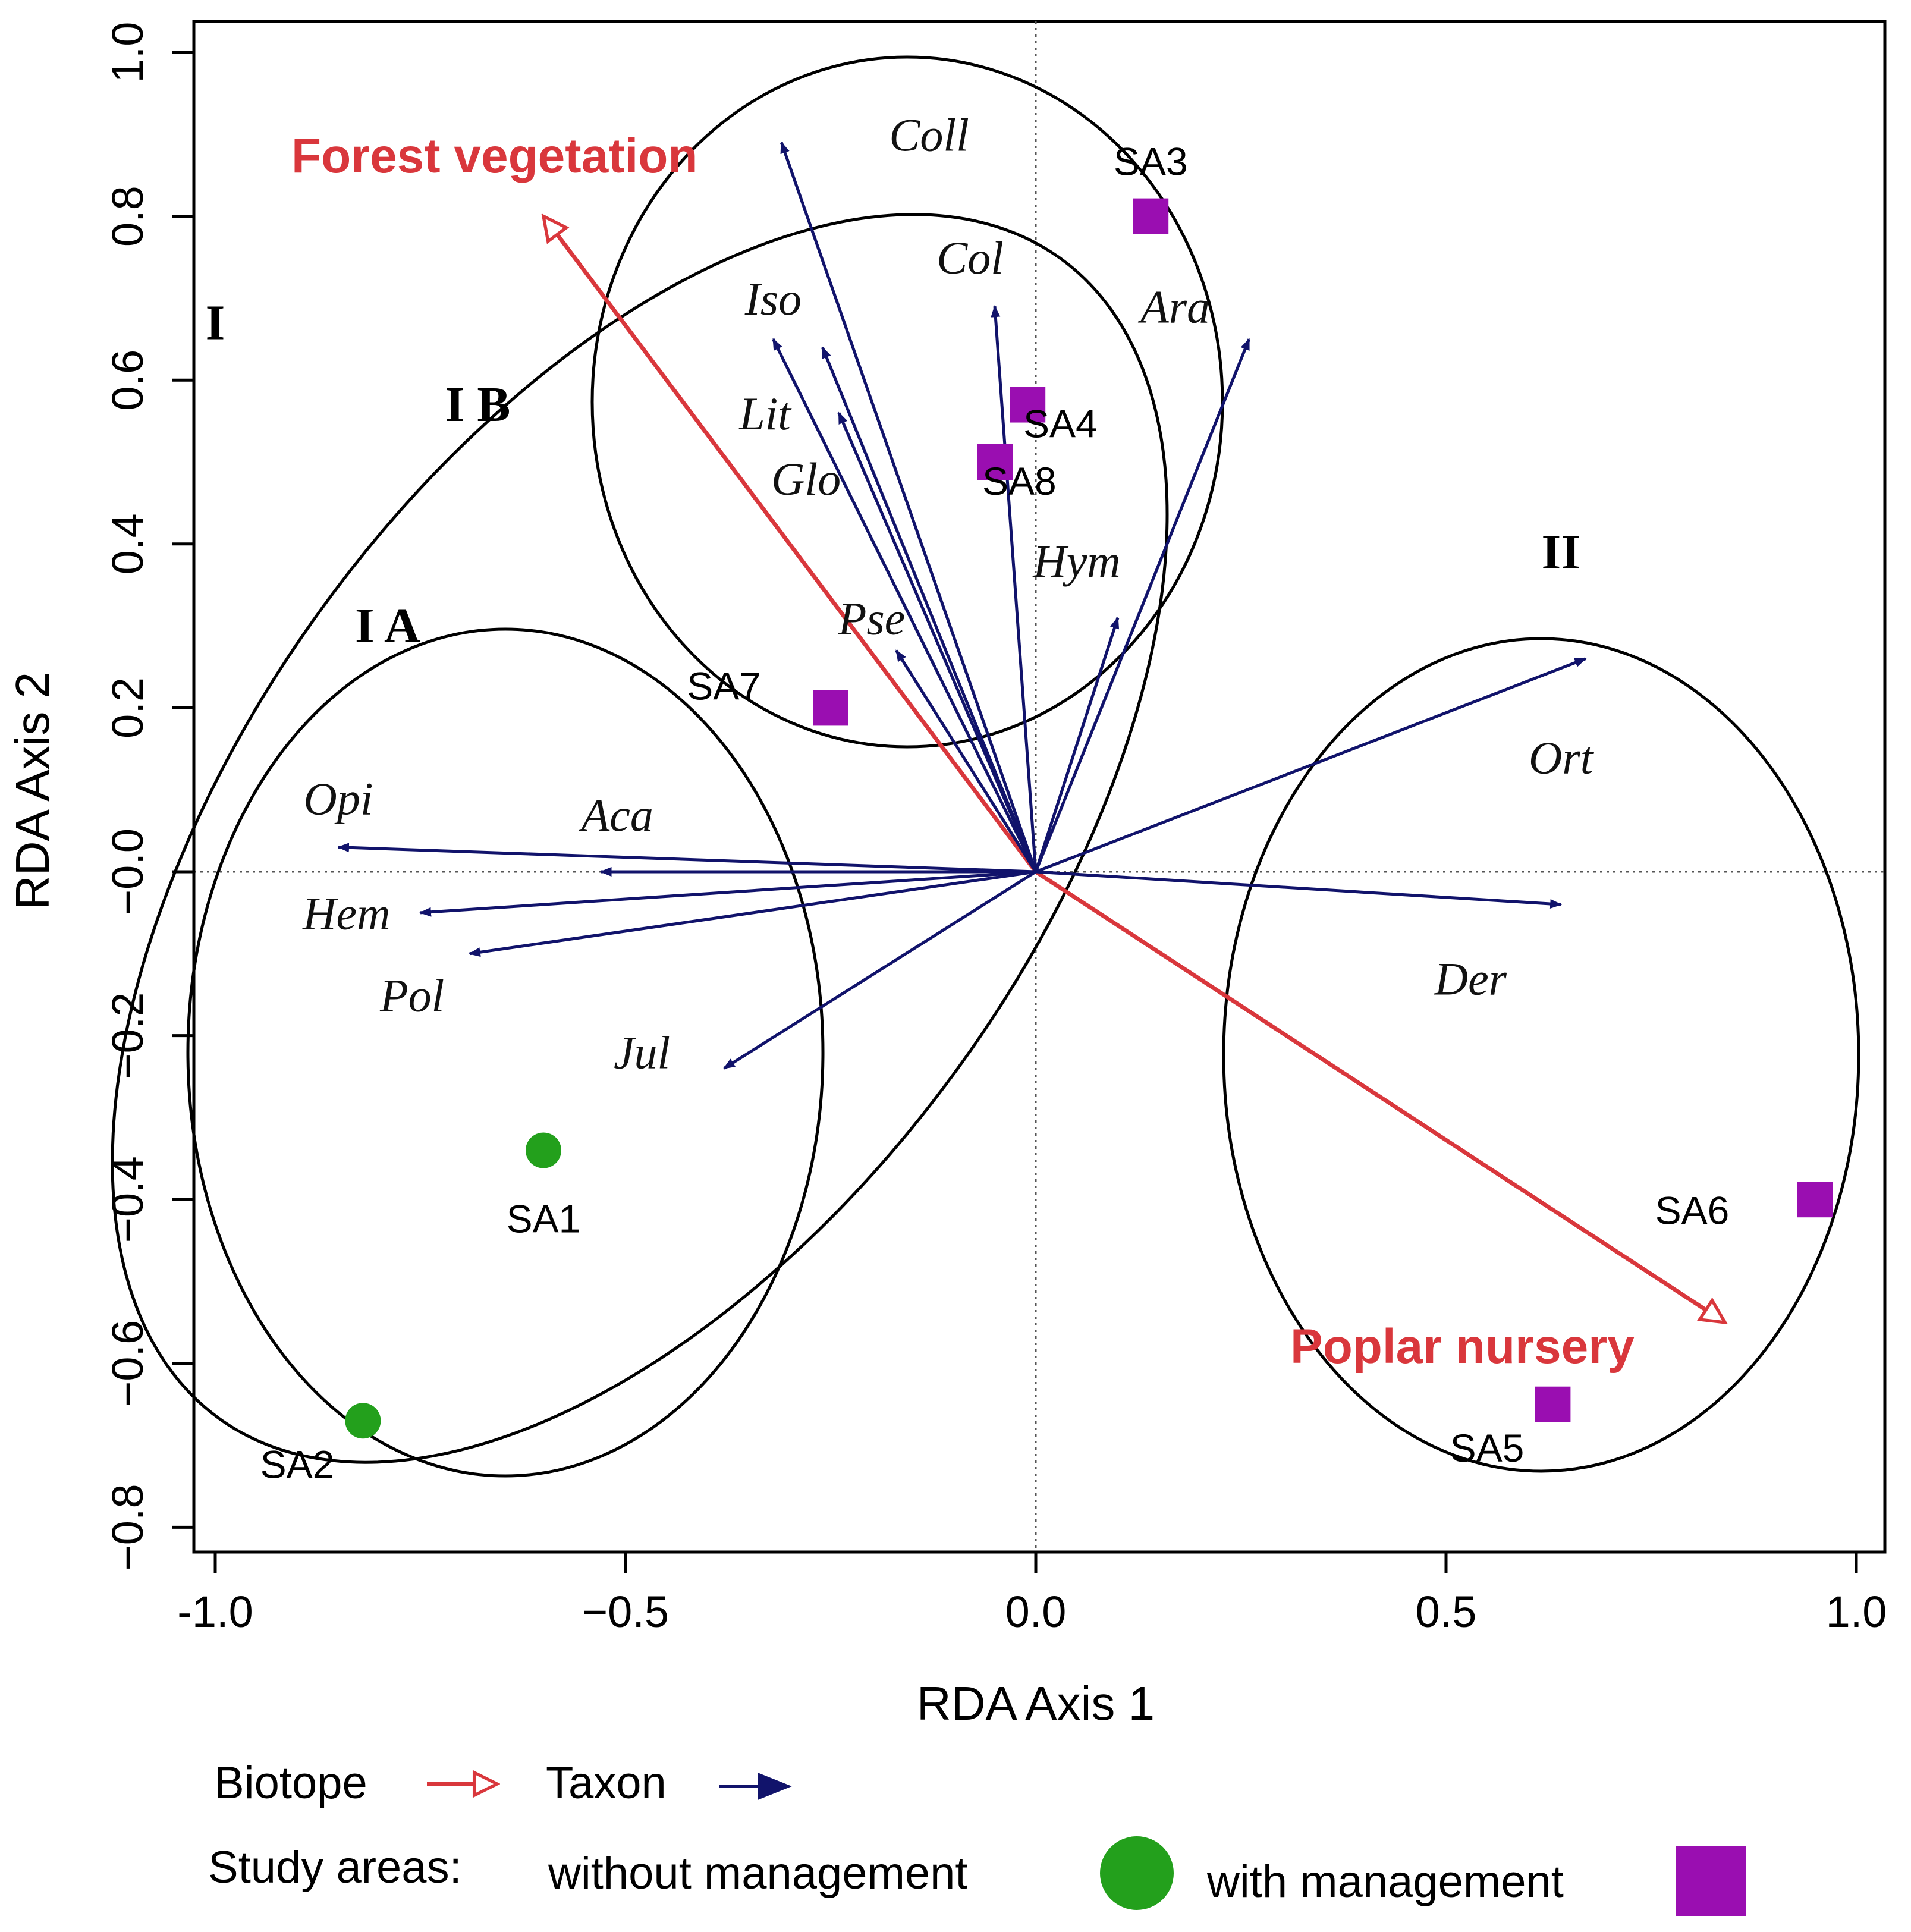  Describe the element at coordinates (290, 1783) in the screenshot. I see `legend-biotope-label: Biotope` at that location.